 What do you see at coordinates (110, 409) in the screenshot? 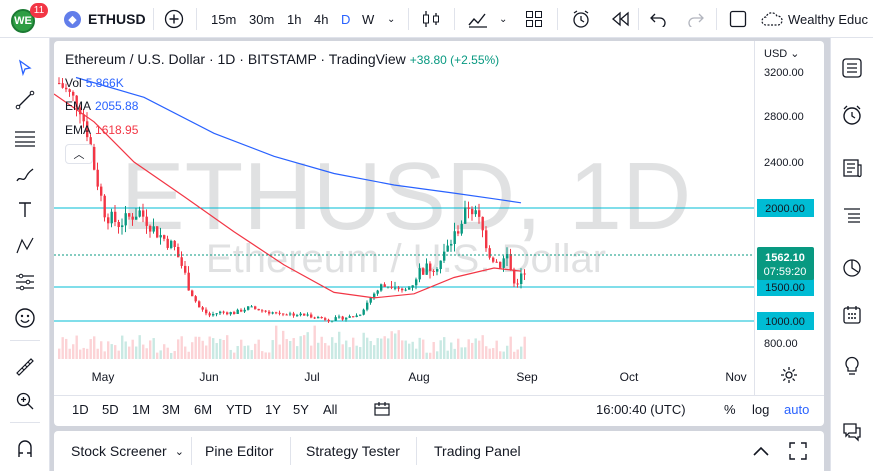
I see `range-5d: 5D` at bounding box center [110, 409].